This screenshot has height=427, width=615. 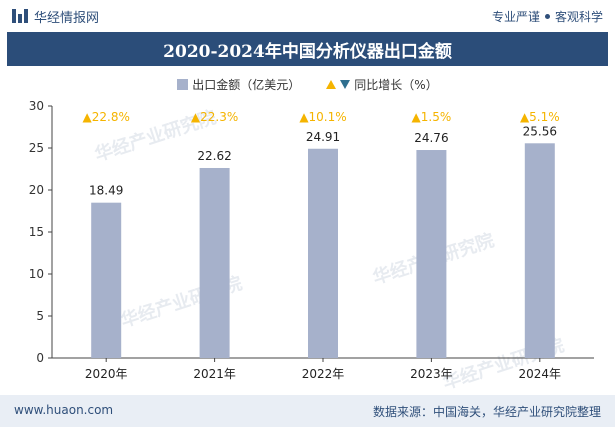 I want to click on y-tick-label: 25, so click(x=36, y=148).